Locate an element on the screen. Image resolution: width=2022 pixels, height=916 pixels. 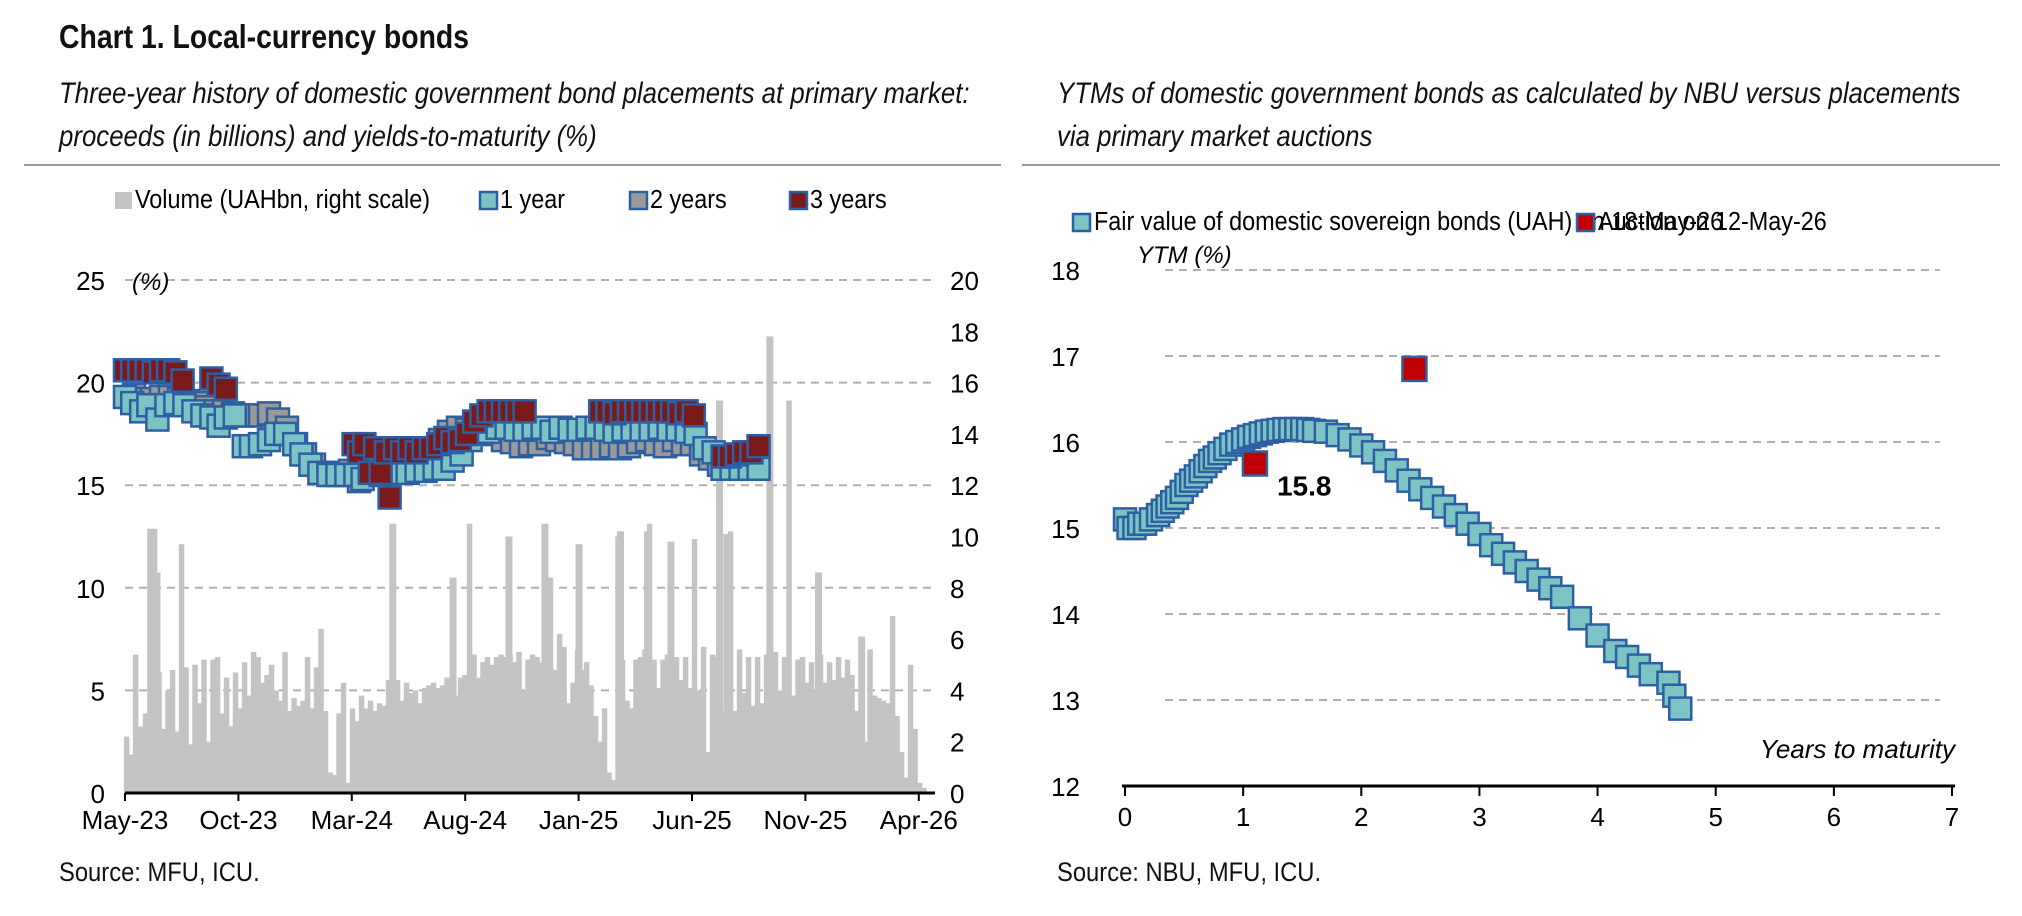
legend-3-years-label: 3 years is located at coordinates (848, 200).